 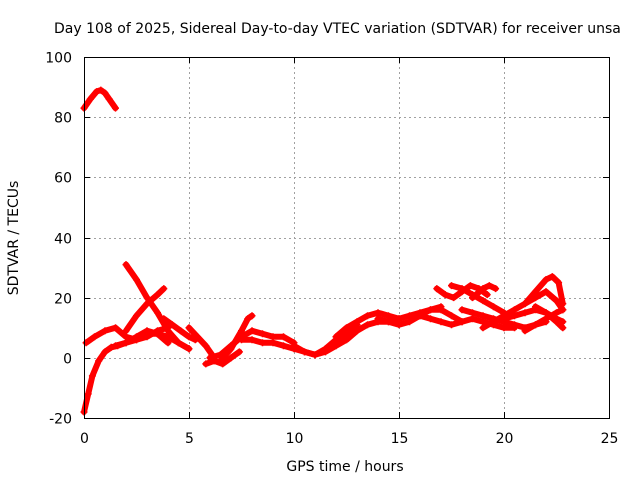 I want to click on y-tick-label: 80, so click(x=63, y=119).